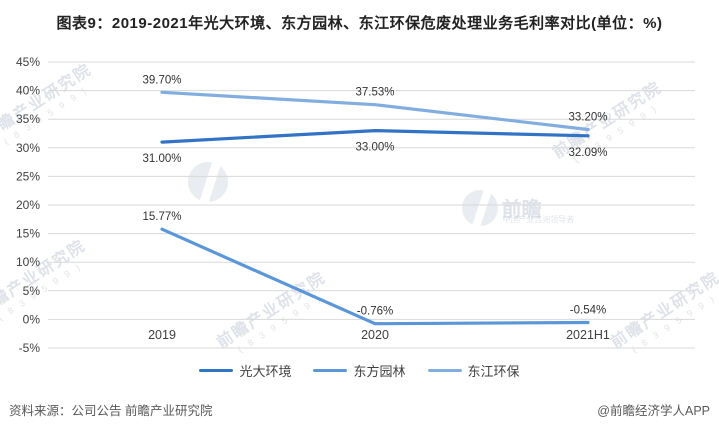 This screenshot has width=719, height=433. I want to click on data-label: -0.54%, so click(588, 310).